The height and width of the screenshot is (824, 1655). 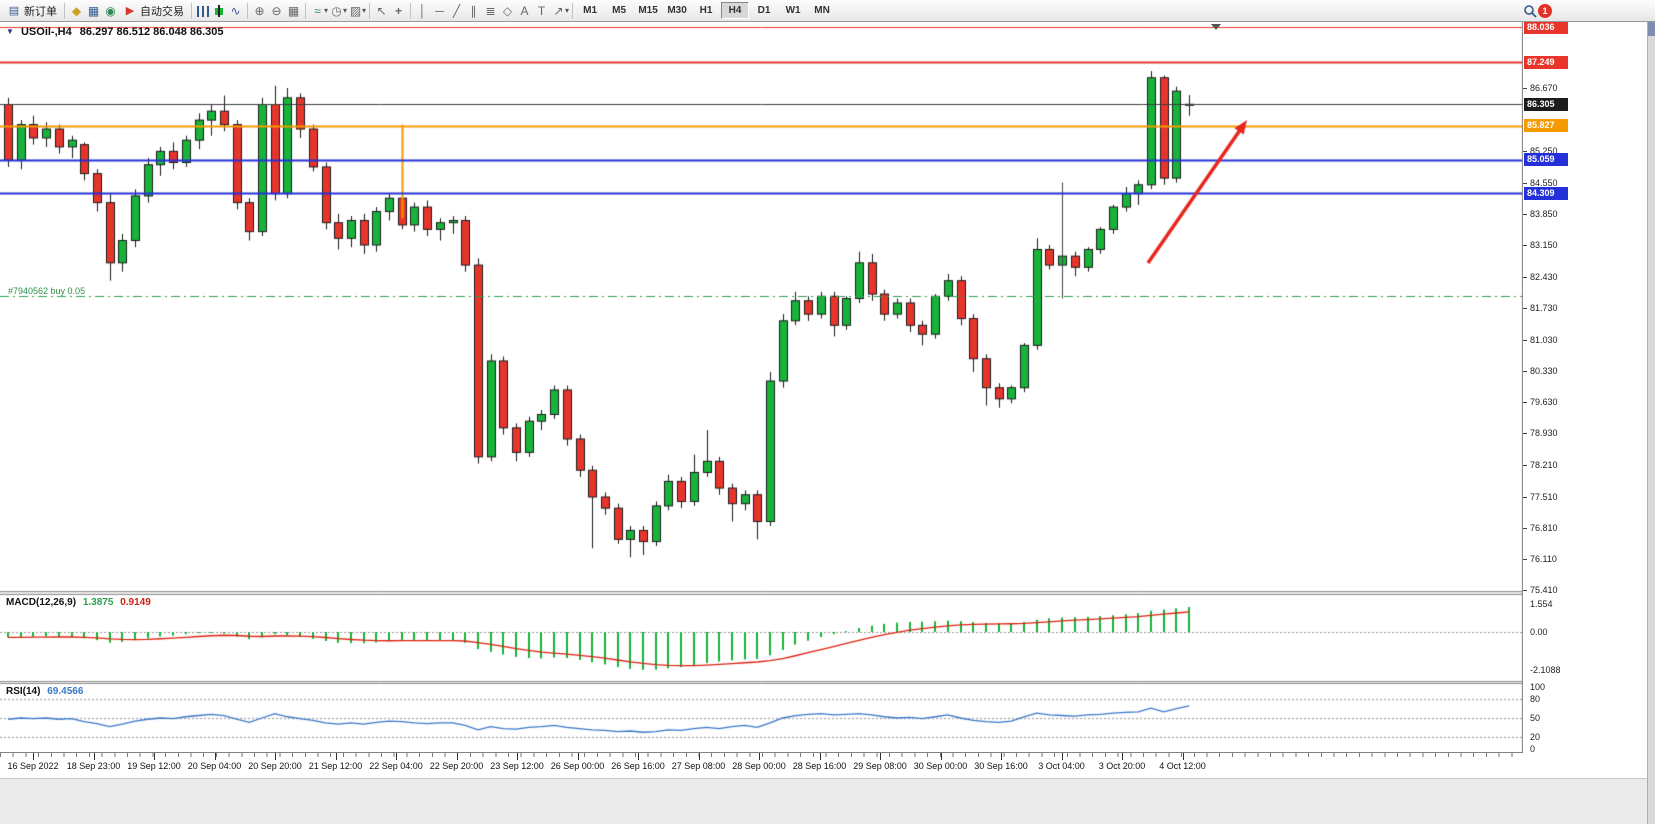 What do you see at coordinates (219, 10) in the screenshot?
I see `candlestick-chart-icon` at bounding box center [219, 10].